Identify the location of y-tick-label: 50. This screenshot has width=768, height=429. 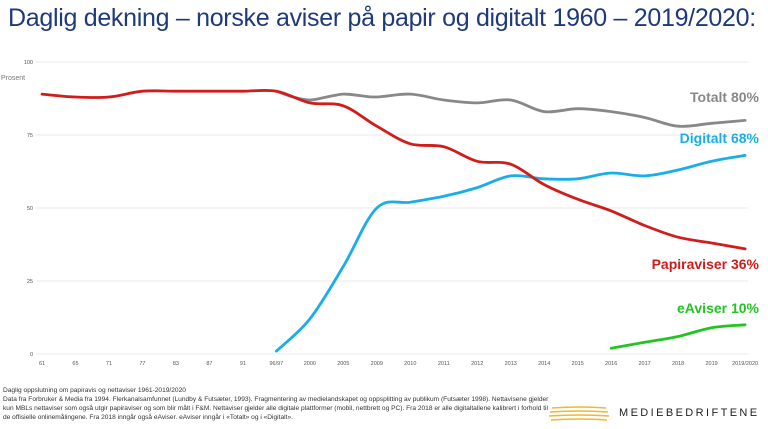
(30, 209).